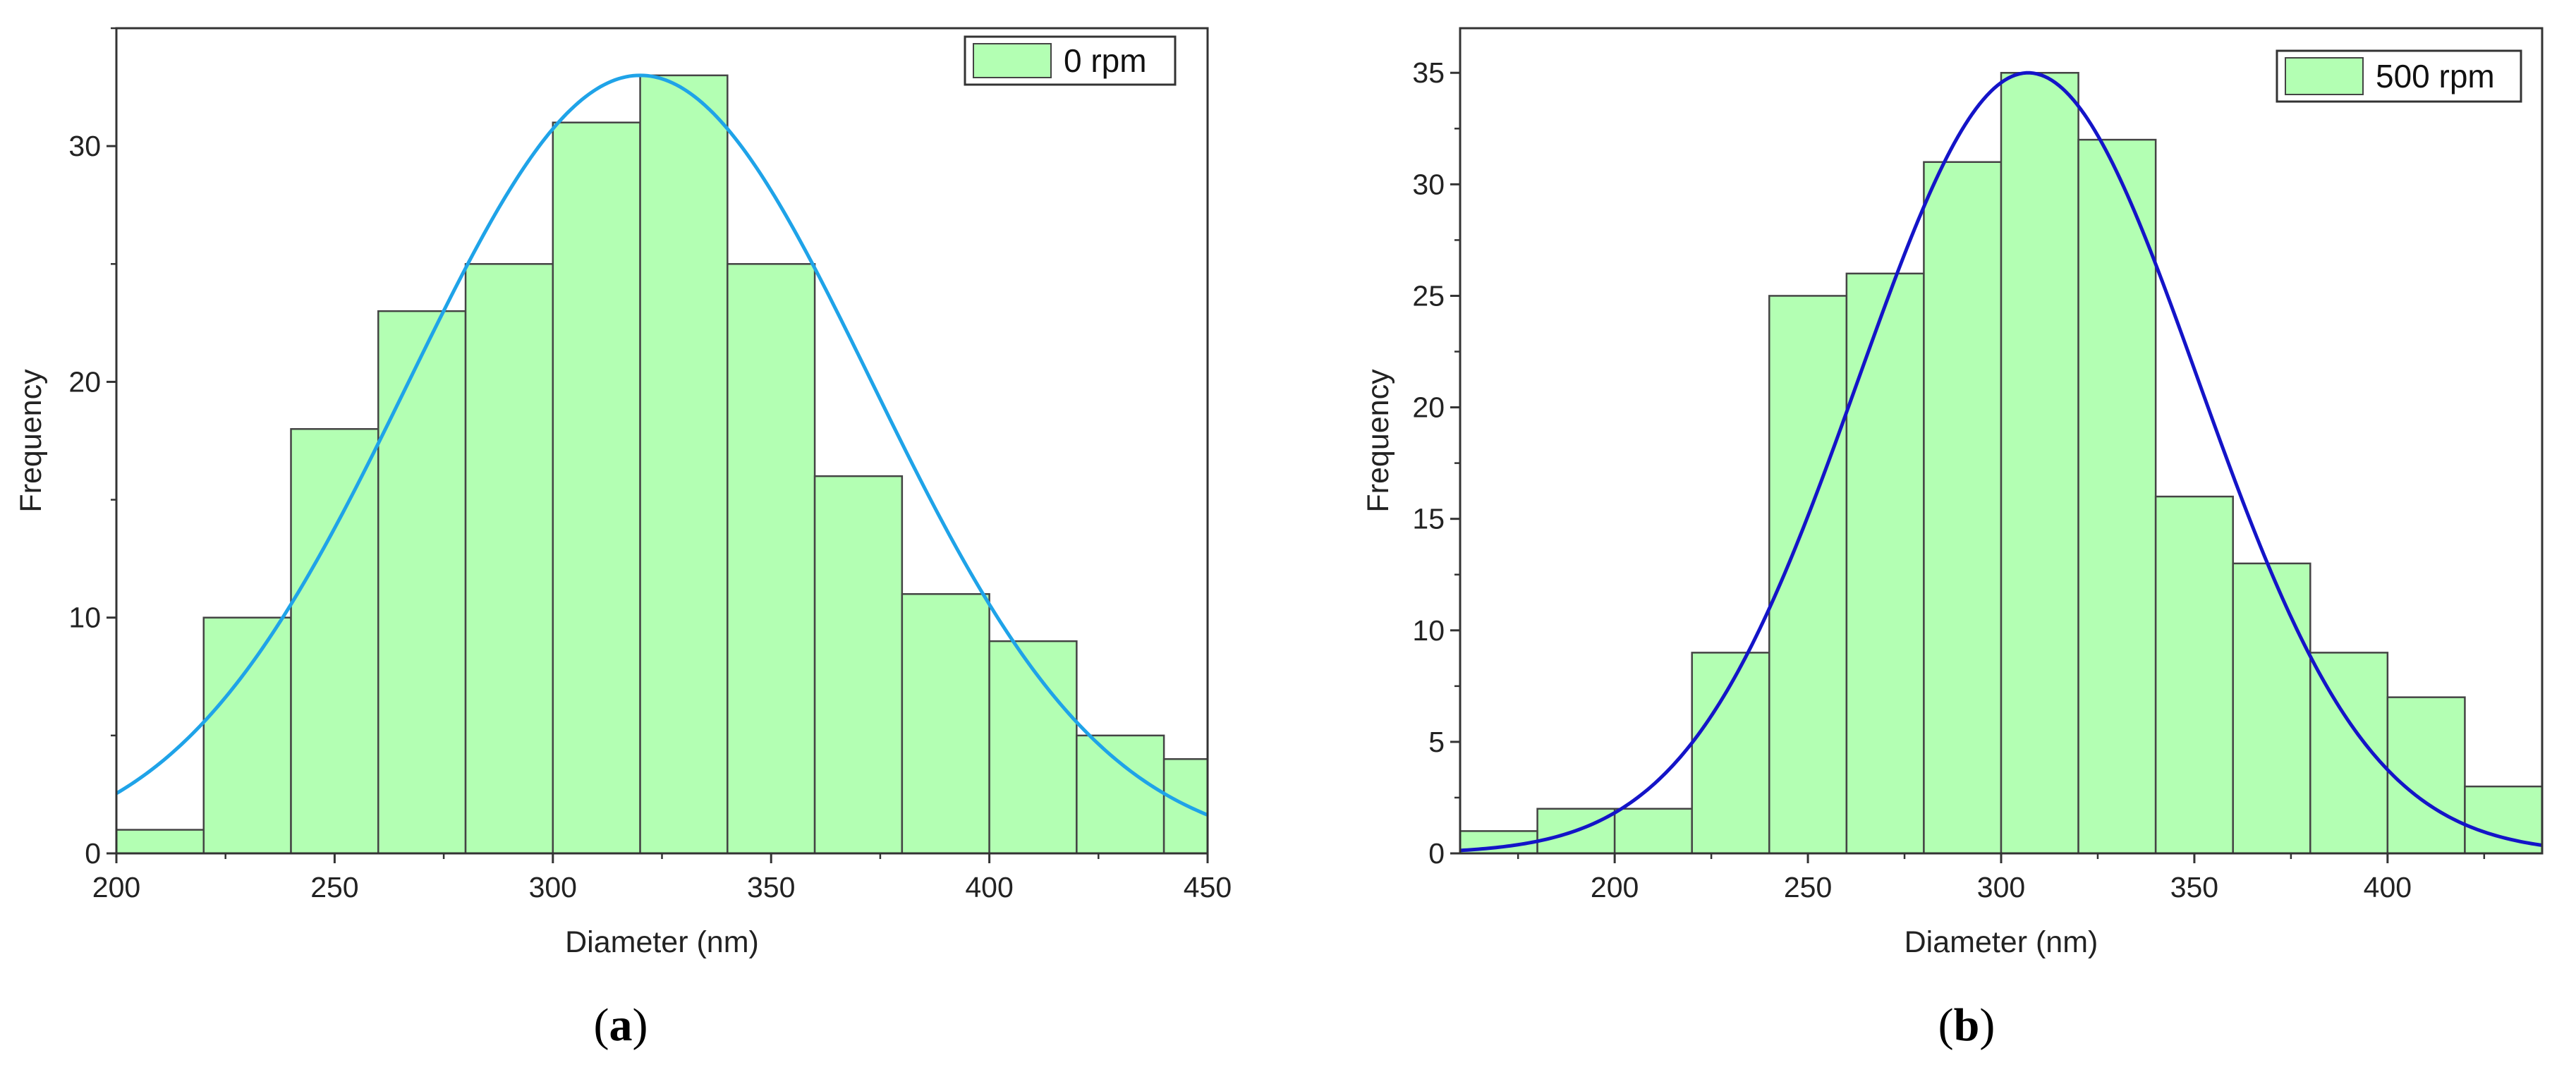 Image resolution: width=2576 pixels, height=1072 pixels. Describe the element at coordinates (771, 887) in the screenshot. I see `x-tick-label-a-3: 350` at that location.